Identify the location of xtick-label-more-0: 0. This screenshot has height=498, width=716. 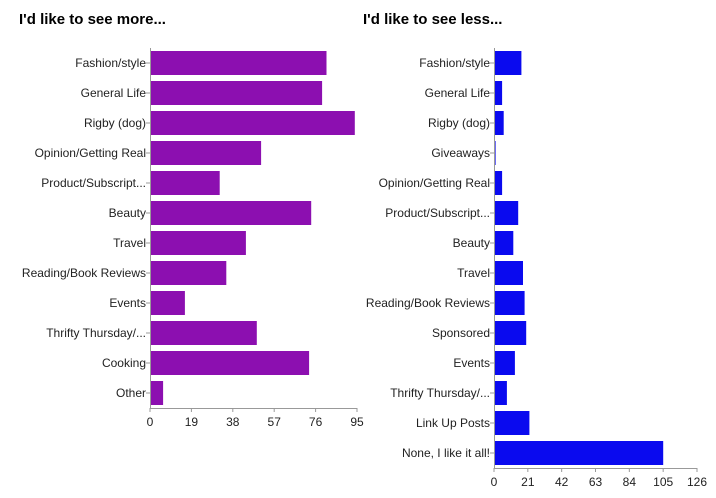
(150, 422).